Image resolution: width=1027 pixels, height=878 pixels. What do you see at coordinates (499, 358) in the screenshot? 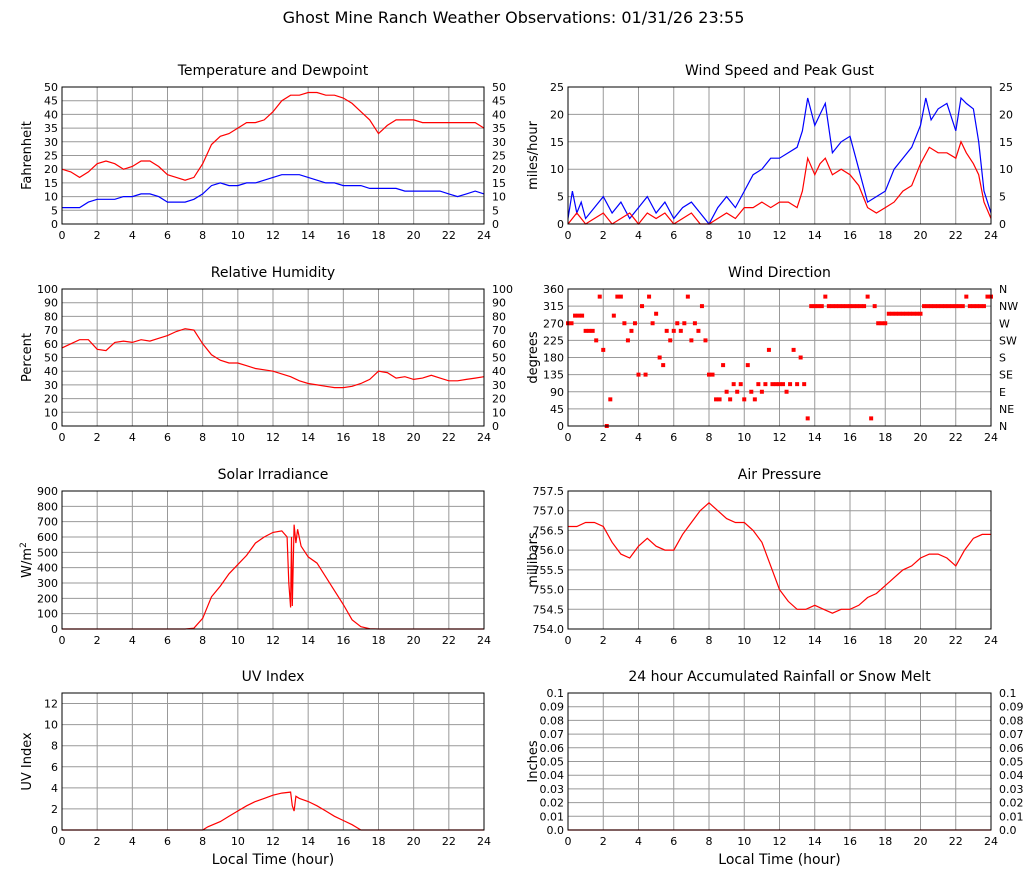
I see `y-right-tick-label: 50` at bounding box center [499, 358].